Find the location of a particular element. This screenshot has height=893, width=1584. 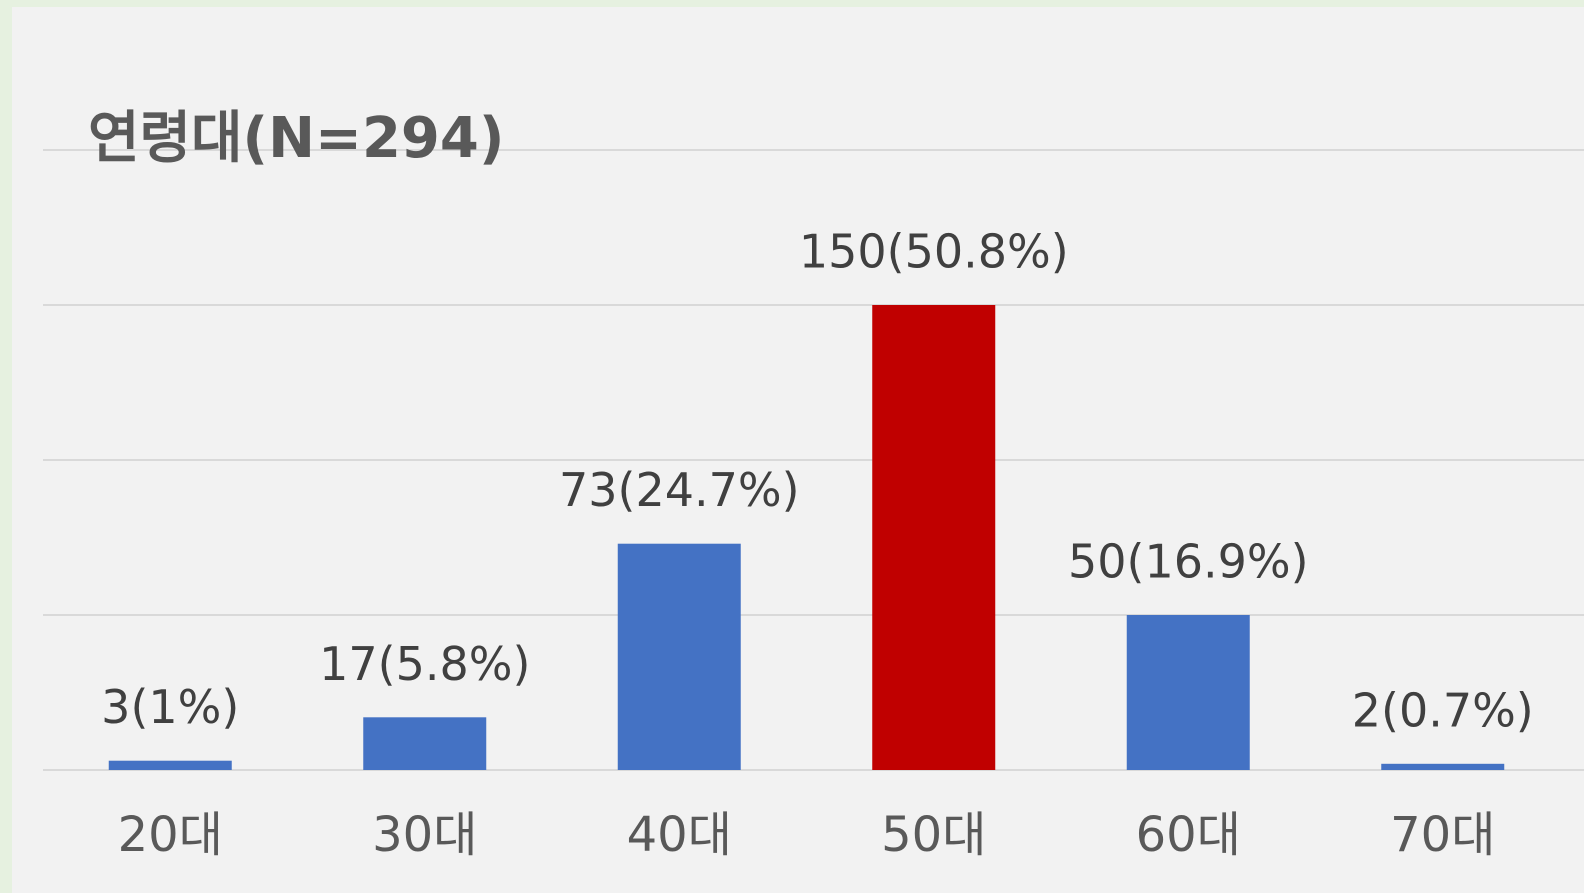

x-tick-label: 60대 is located at coordinates (1188, 835).